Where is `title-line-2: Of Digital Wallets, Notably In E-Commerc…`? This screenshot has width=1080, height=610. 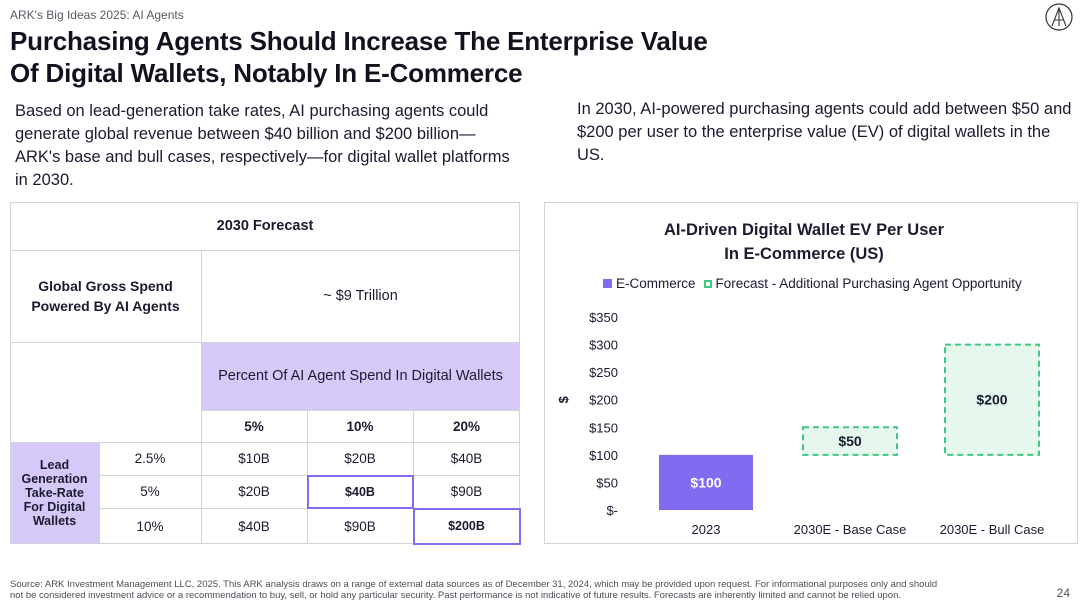 title-line-2: Of Digital Wallets, Notably In E-Commerc… is located at coordinates (266, 73).